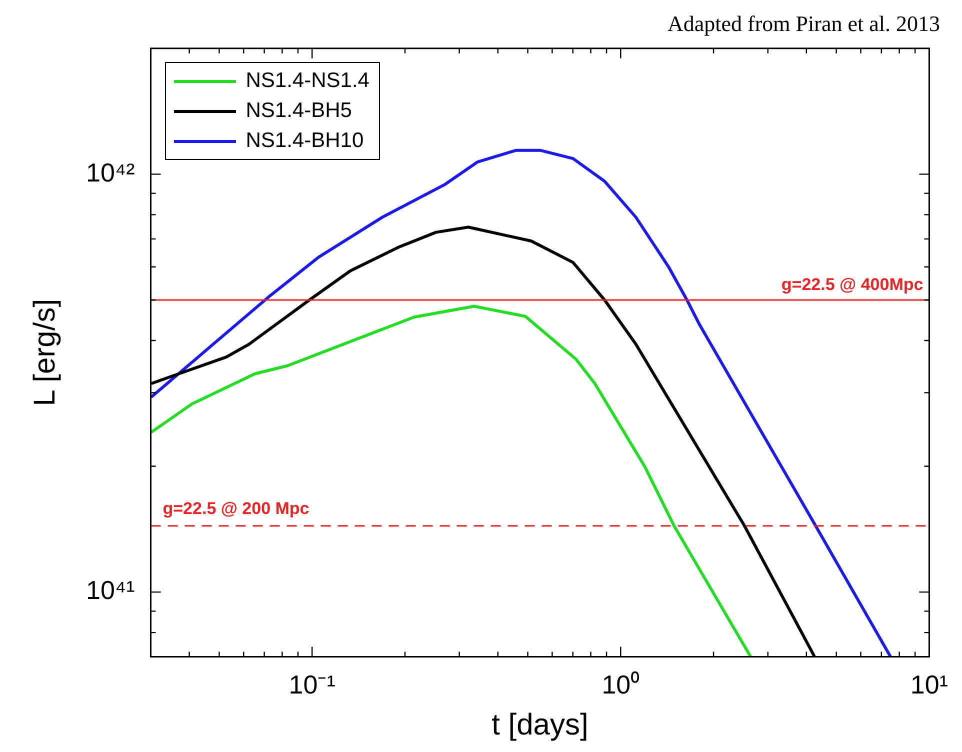 The height and width of the screenshot is (752, 962). Describe the element at coordinates (308, 81) in the screenshot. I see `legend-label: NS1.4-NS1.4` at that location.